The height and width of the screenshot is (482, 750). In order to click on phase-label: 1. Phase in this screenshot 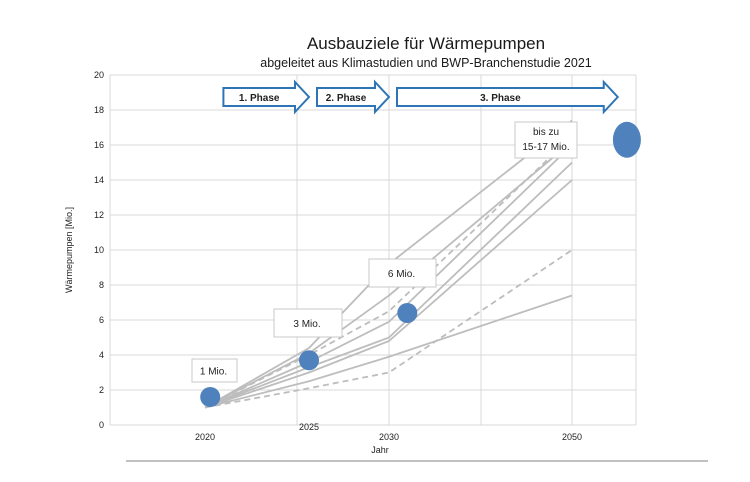, I will do `click(259, 98)`.